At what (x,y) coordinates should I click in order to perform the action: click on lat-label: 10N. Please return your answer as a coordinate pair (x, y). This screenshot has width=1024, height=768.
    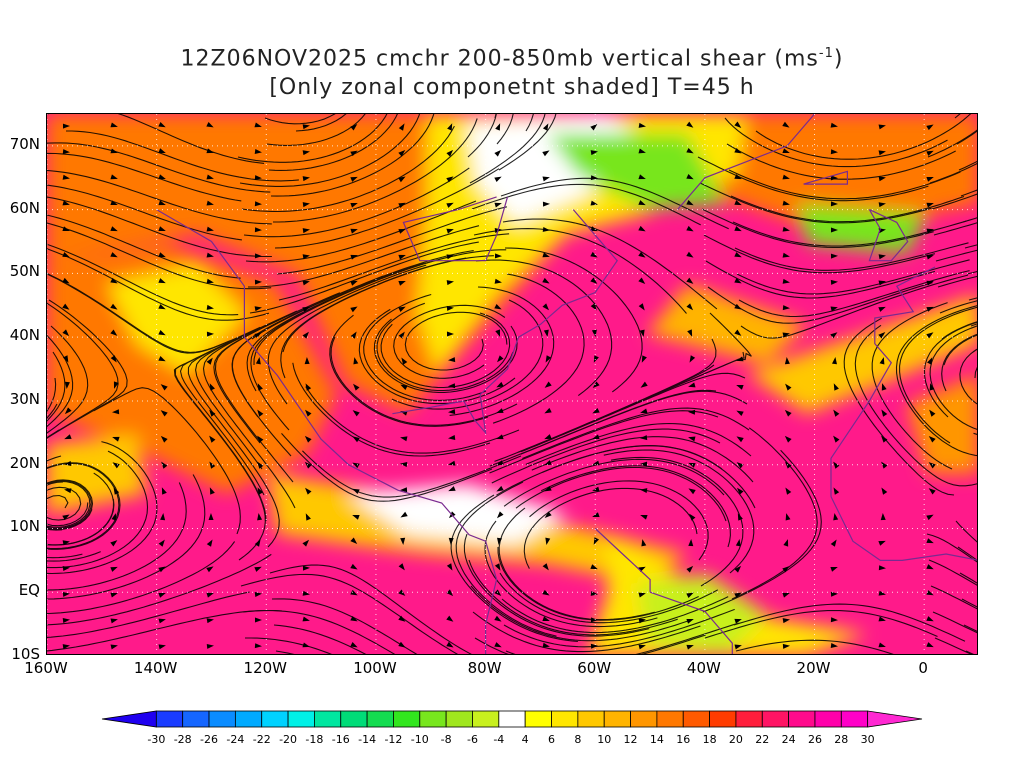
    Looking at the image, I should click on (24, 526).